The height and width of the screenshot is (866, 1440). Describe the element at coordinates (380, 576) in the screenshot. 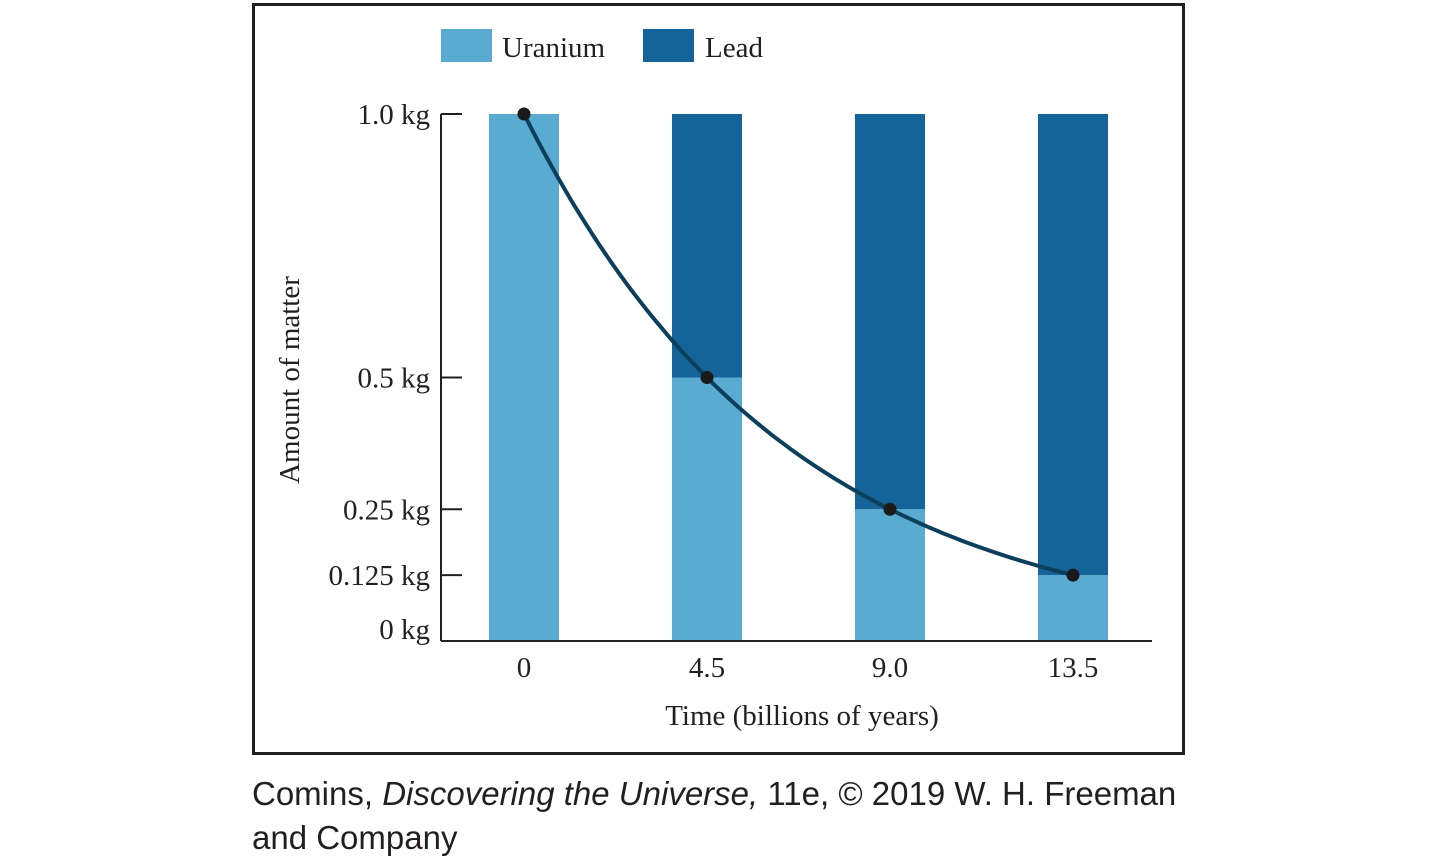

I see `y-tick-label-1: 0.125 kg` at that location.